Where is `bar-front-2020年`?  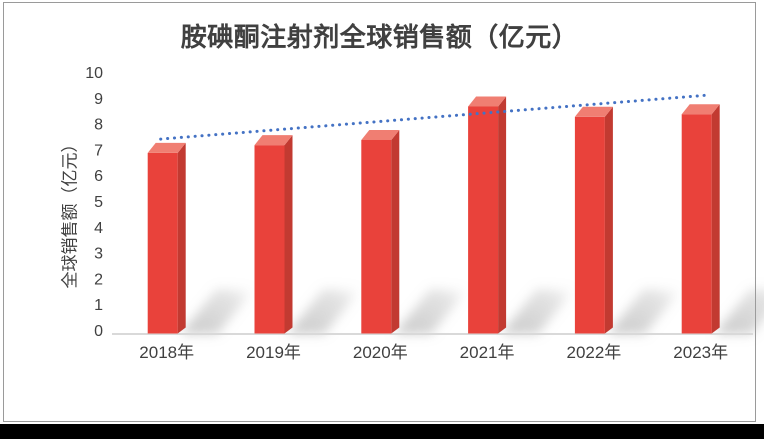 bar-front-2020年 is located at coordinates (376, 237).